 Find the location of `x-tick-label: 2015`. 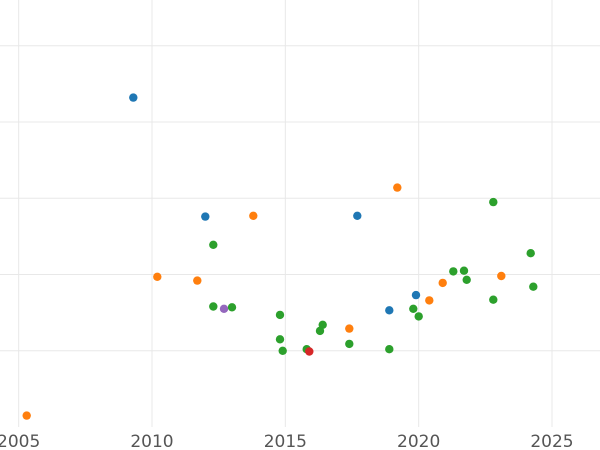

x-tick-label: 2015 is located at coordinates (285, 441).